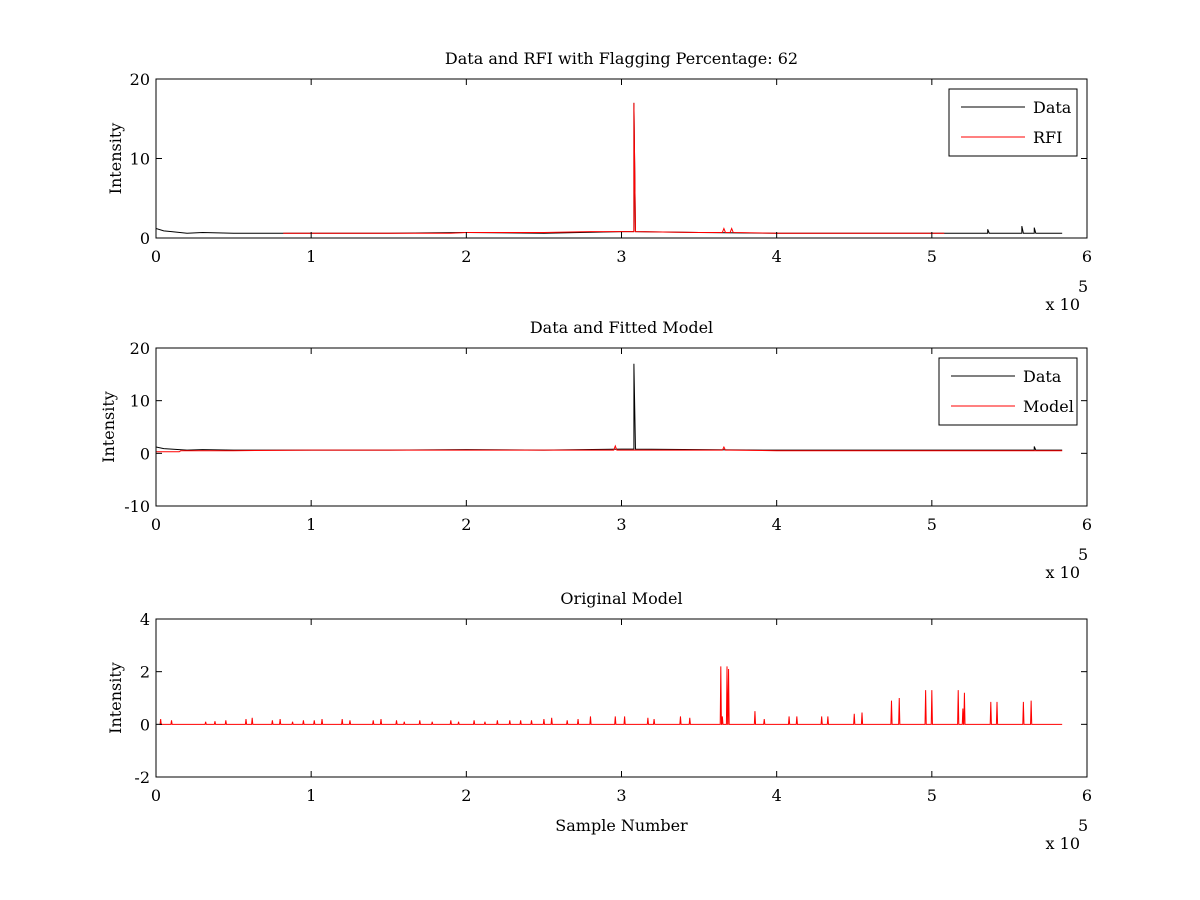 Image resolution: width=1200 pixels, height=900 pixels. I want to click on y-tick-label: -10, so click(137, 506).